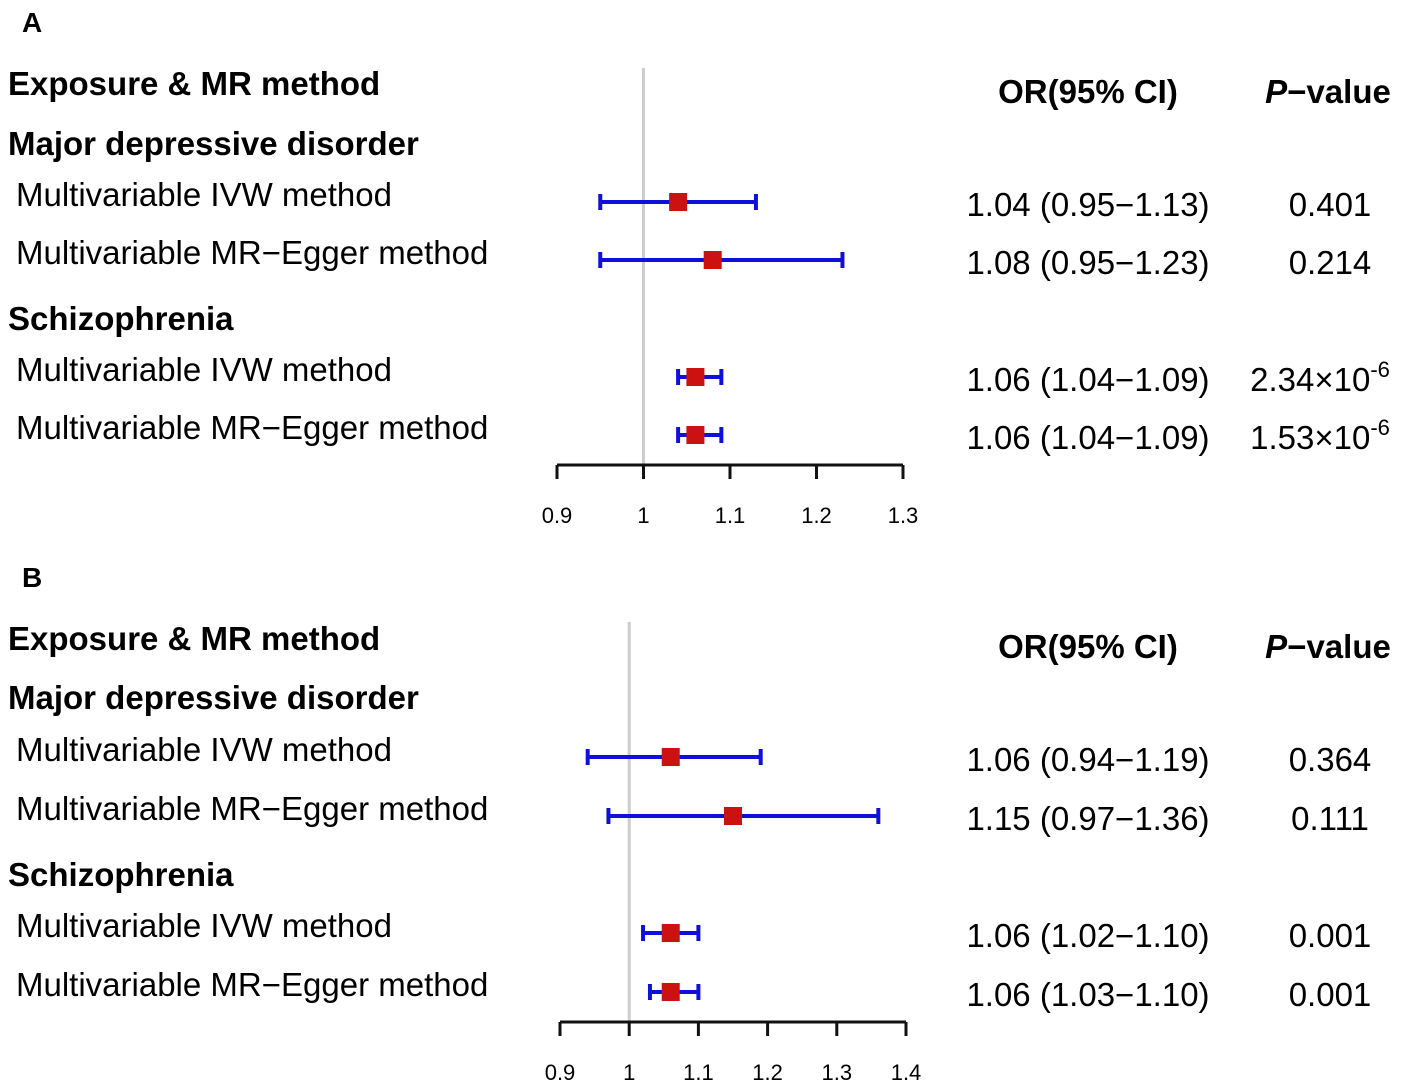 The image size is (1418, 1091). Describe the element at coordinates (906, 1072) in the screenshot. I see `x-axis-tick-label: 1.4` at that location.